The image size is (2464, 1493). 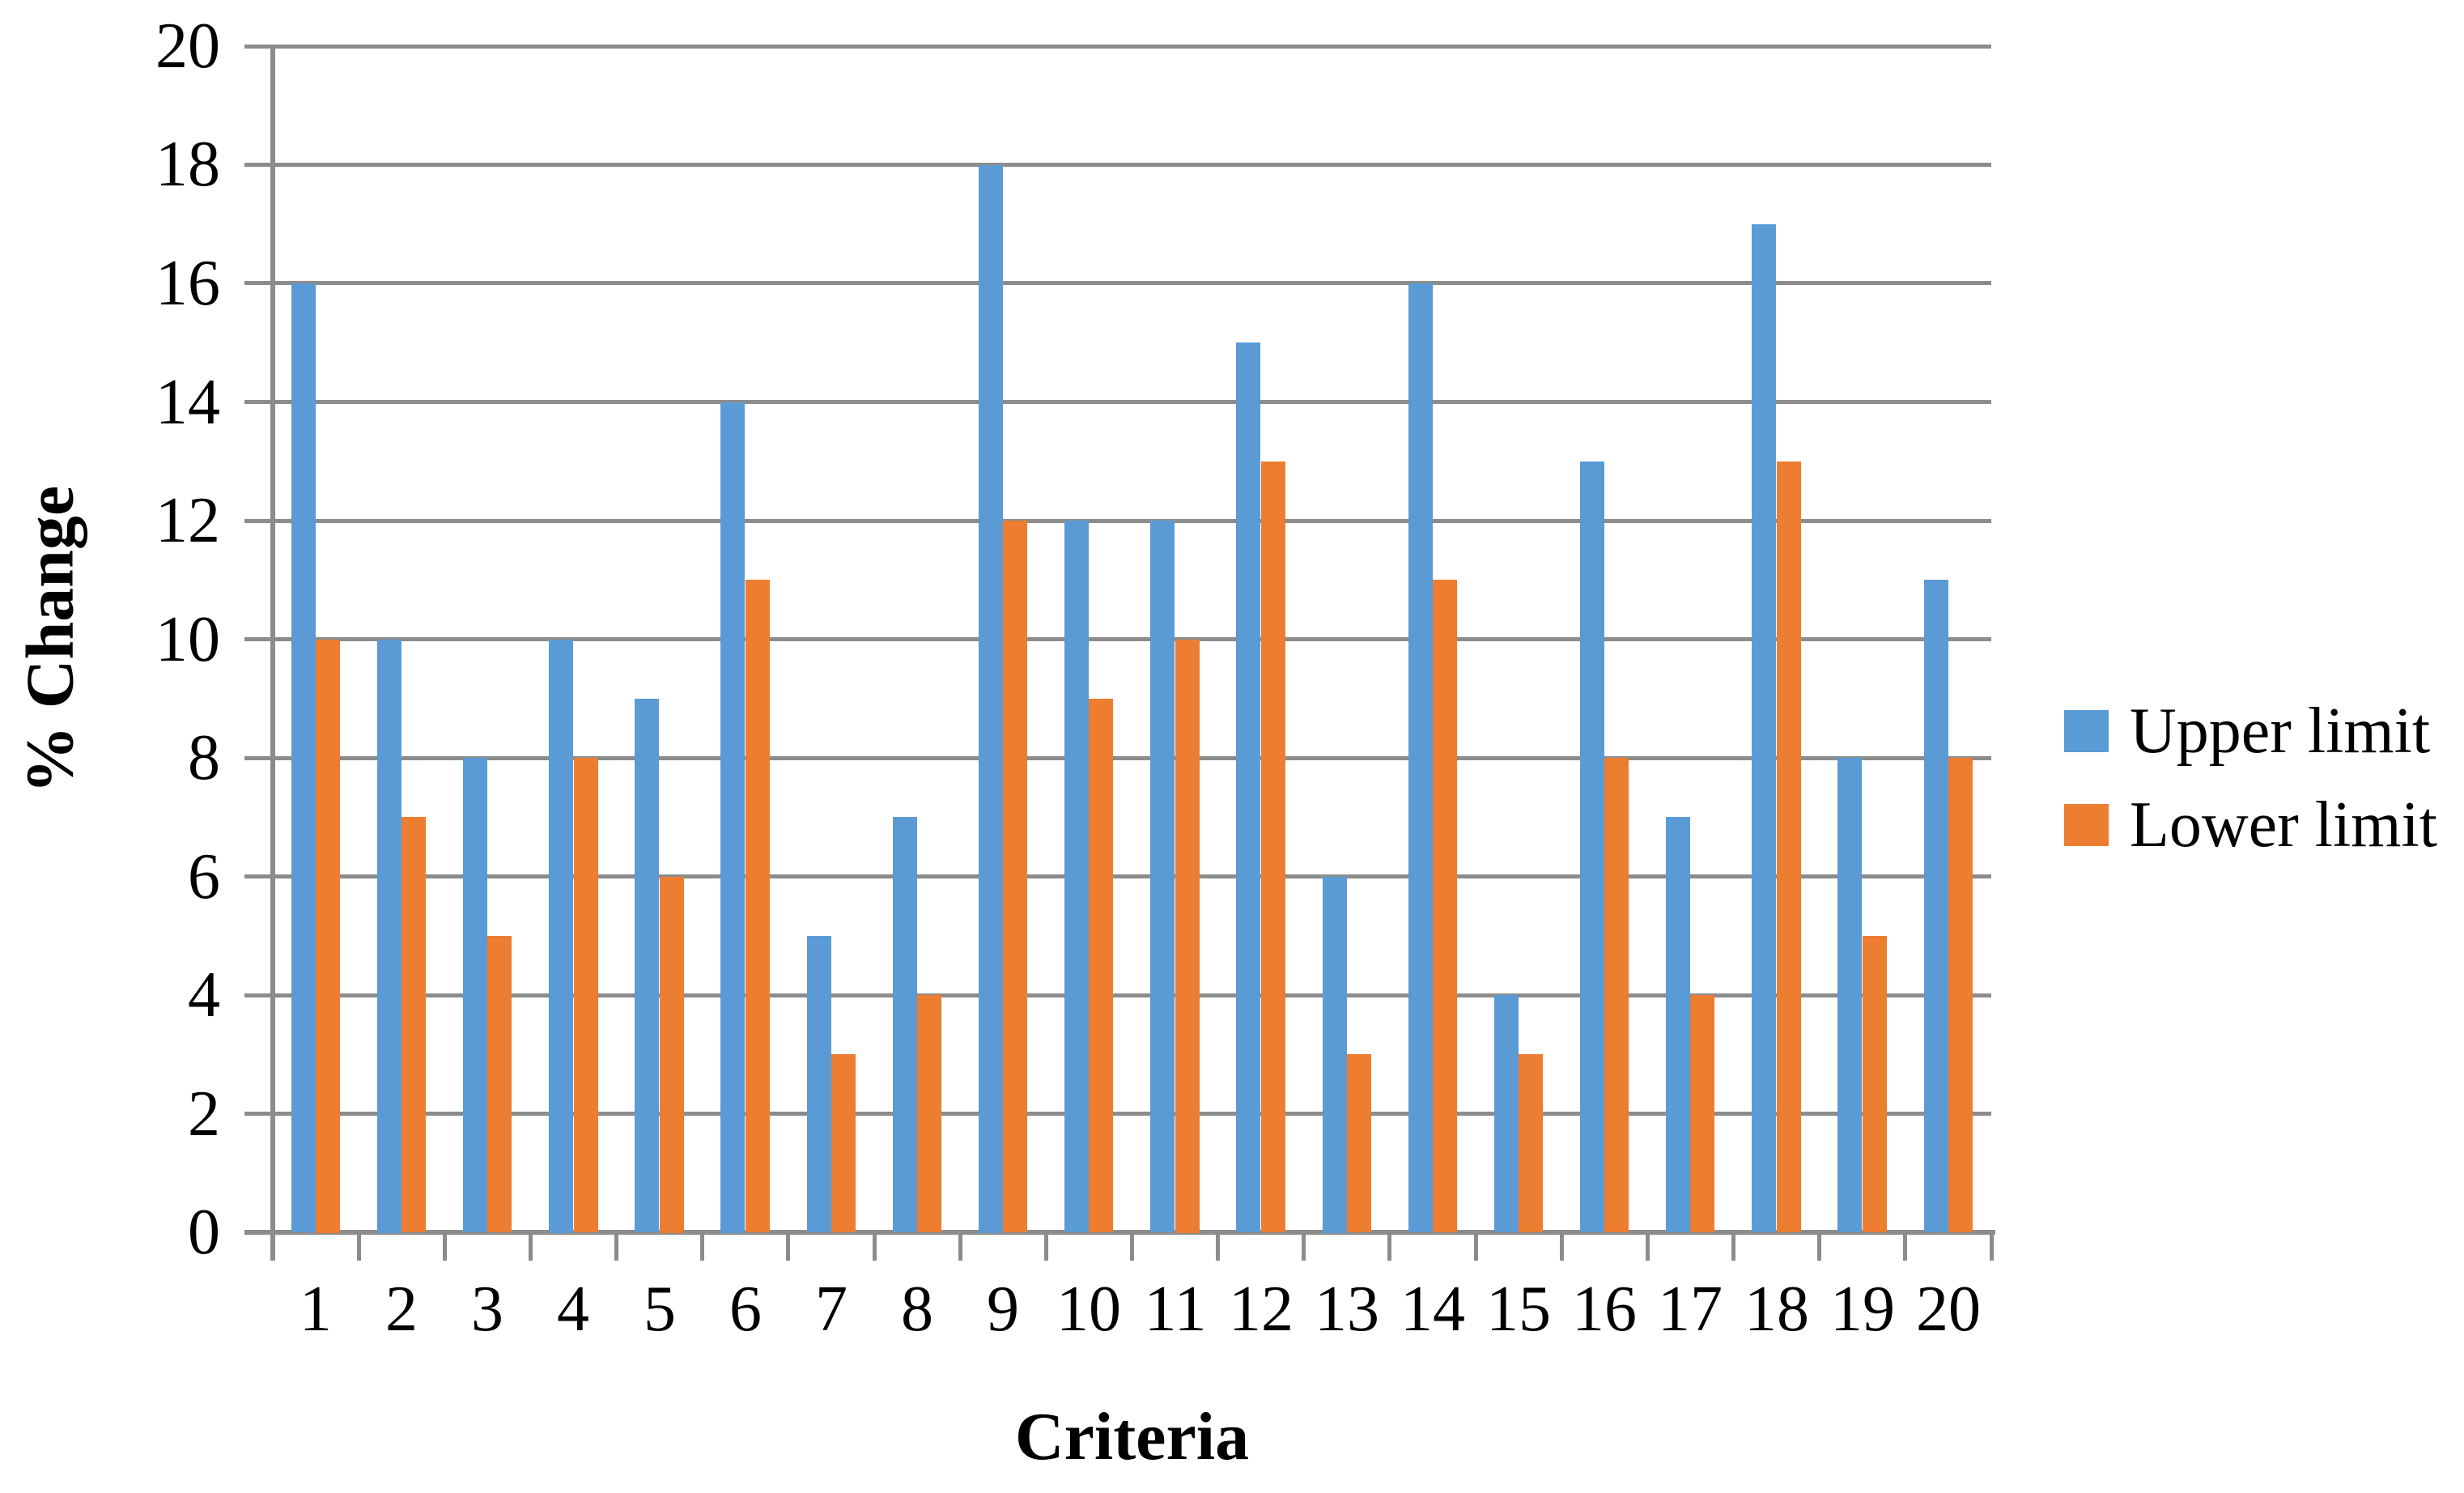 I want to click on x-tick-label: 14, so click(x=1433, y=1310).